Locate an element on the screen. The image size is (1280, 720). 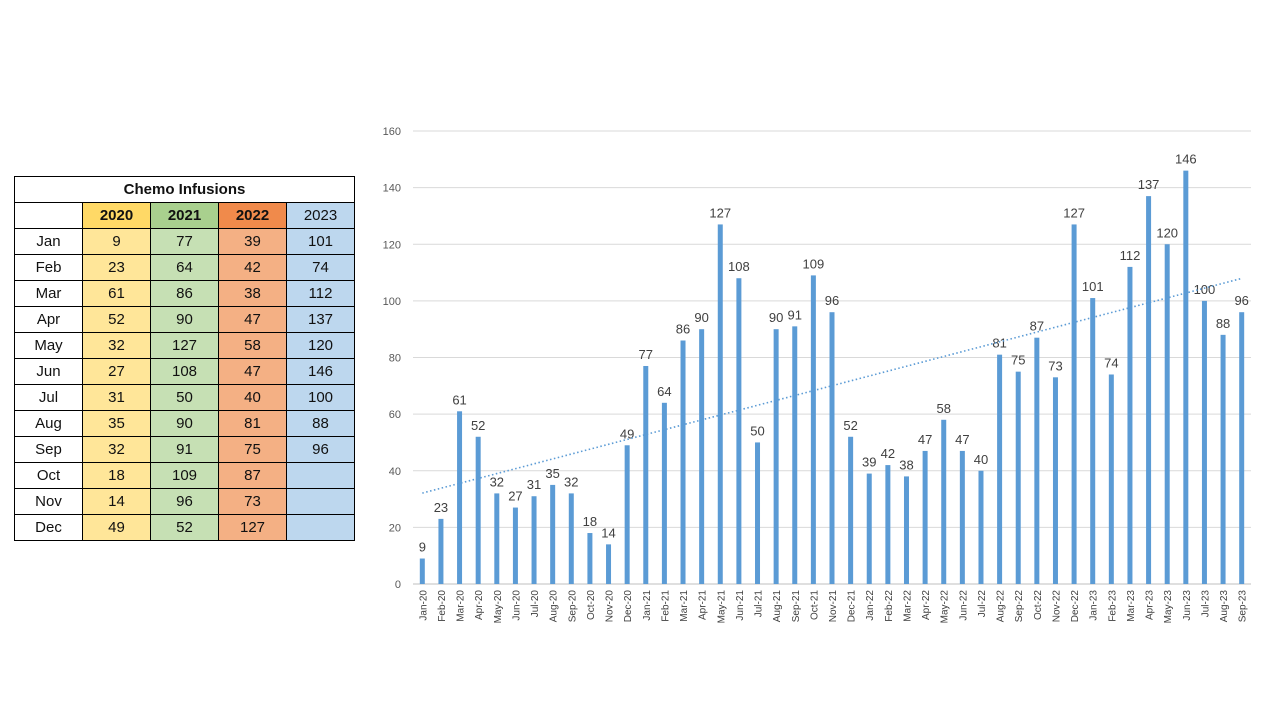
y-tick-label: 160 is located at coordinates (392, 132).